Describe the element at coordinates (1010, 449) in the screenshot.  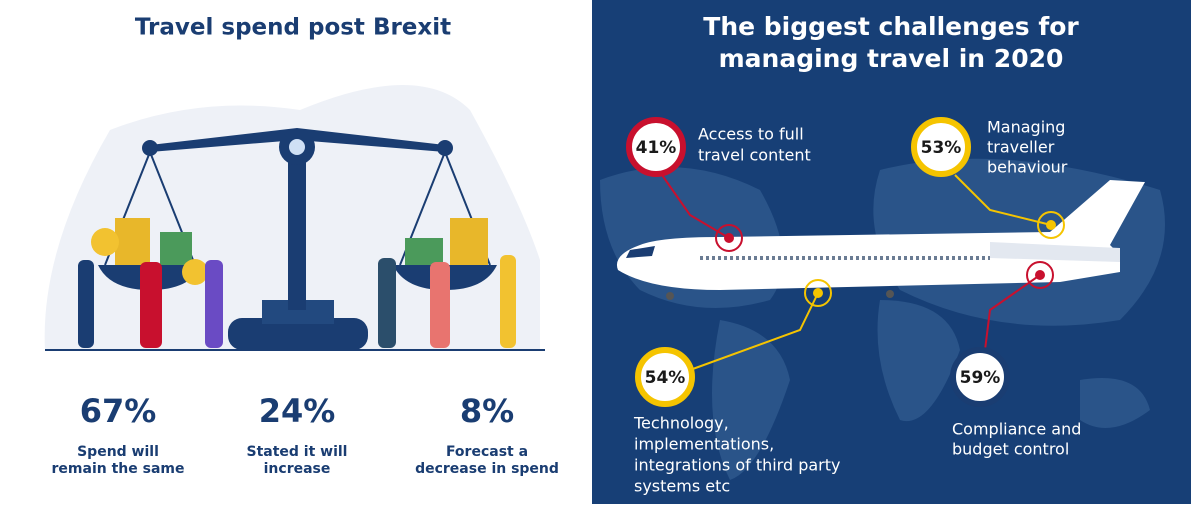
I see `challenge-label: budget control` at that location.